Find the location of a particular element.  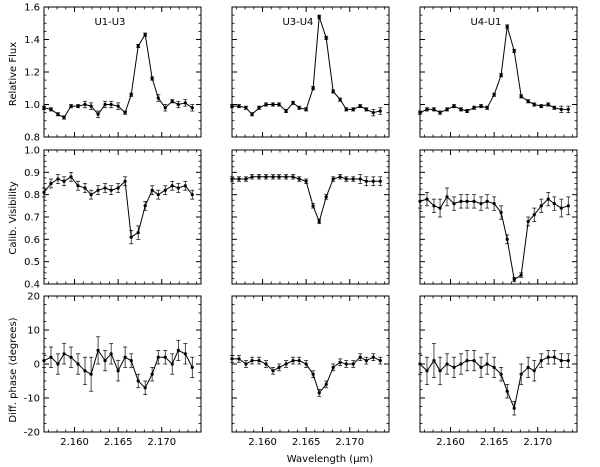

panel-r3-c2: 2.160 2.165 2.170 is located at coordinates (310, 371).